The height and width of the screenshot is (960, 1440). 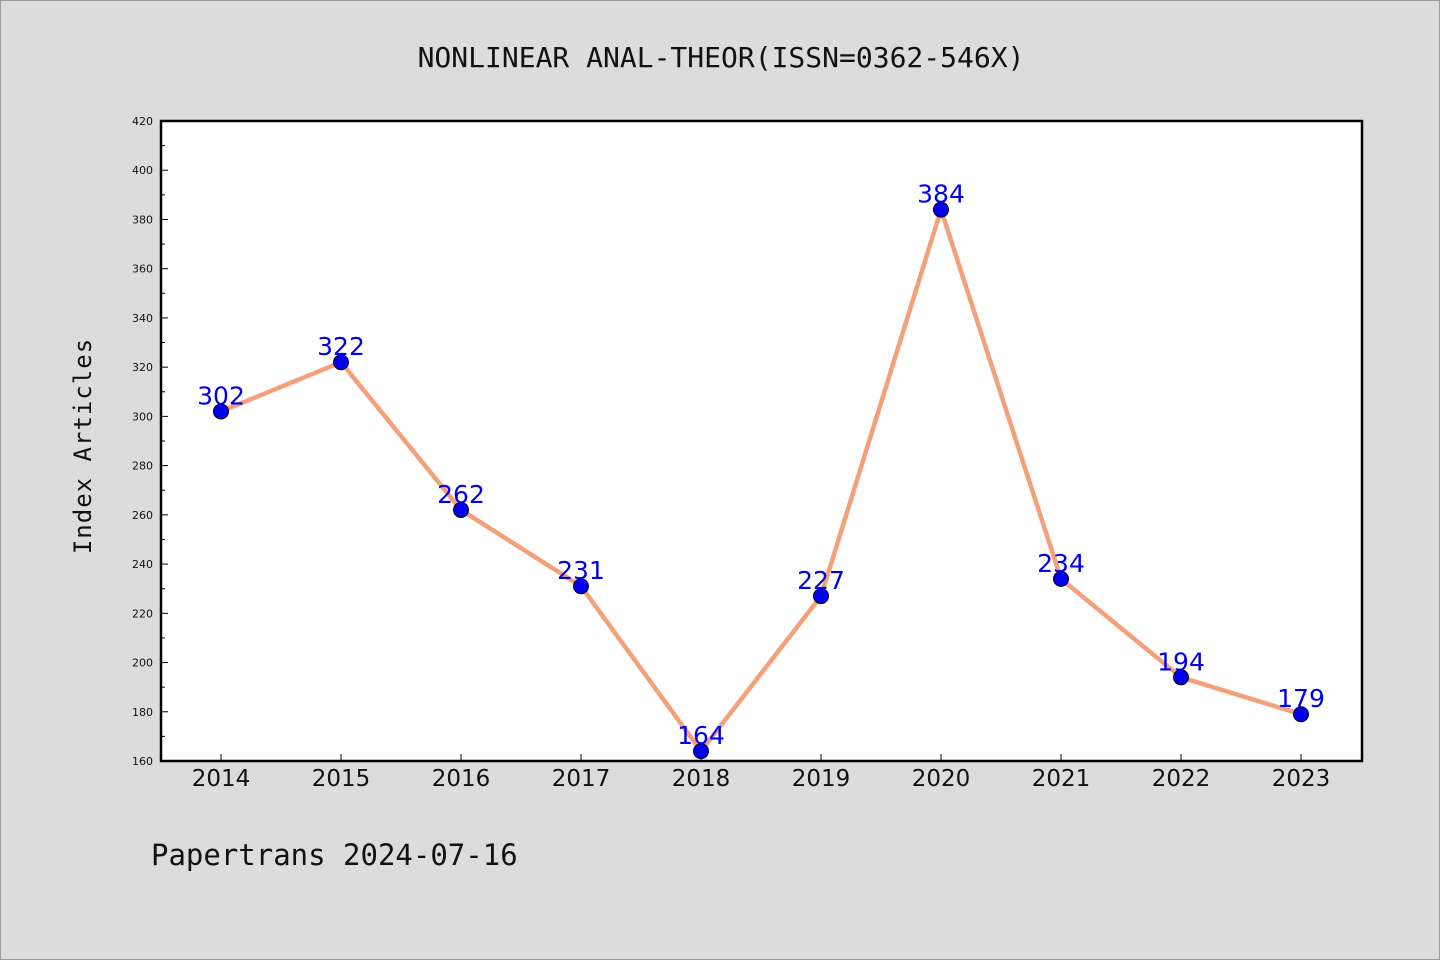 I want to click on y-tick-label: 420, so click(x=142, y=121).